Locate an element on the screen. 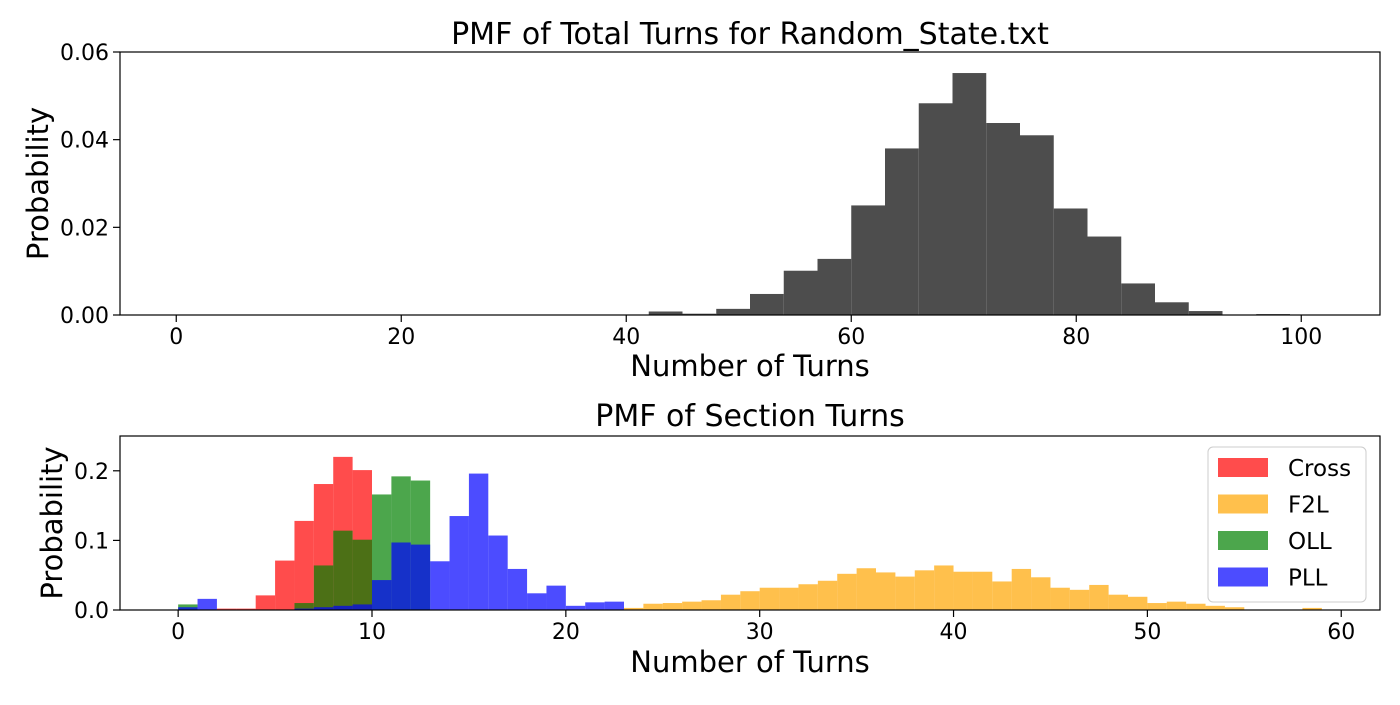  y-tick-label: 0.04 is located at coordinates (84, 141).